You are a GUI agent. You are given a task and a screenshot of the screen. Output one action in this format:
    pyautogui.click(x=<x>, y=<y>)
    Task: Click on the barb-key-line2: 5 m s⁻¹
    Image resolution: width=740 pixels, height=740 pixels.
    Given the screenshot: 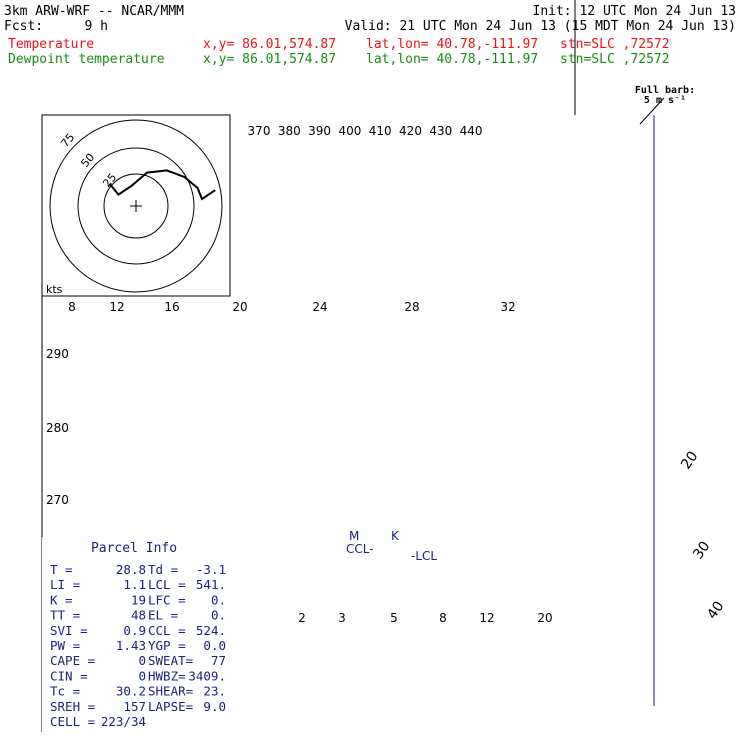 What is the action you would take?
    pyautogui.click(x=665, y=100)
    